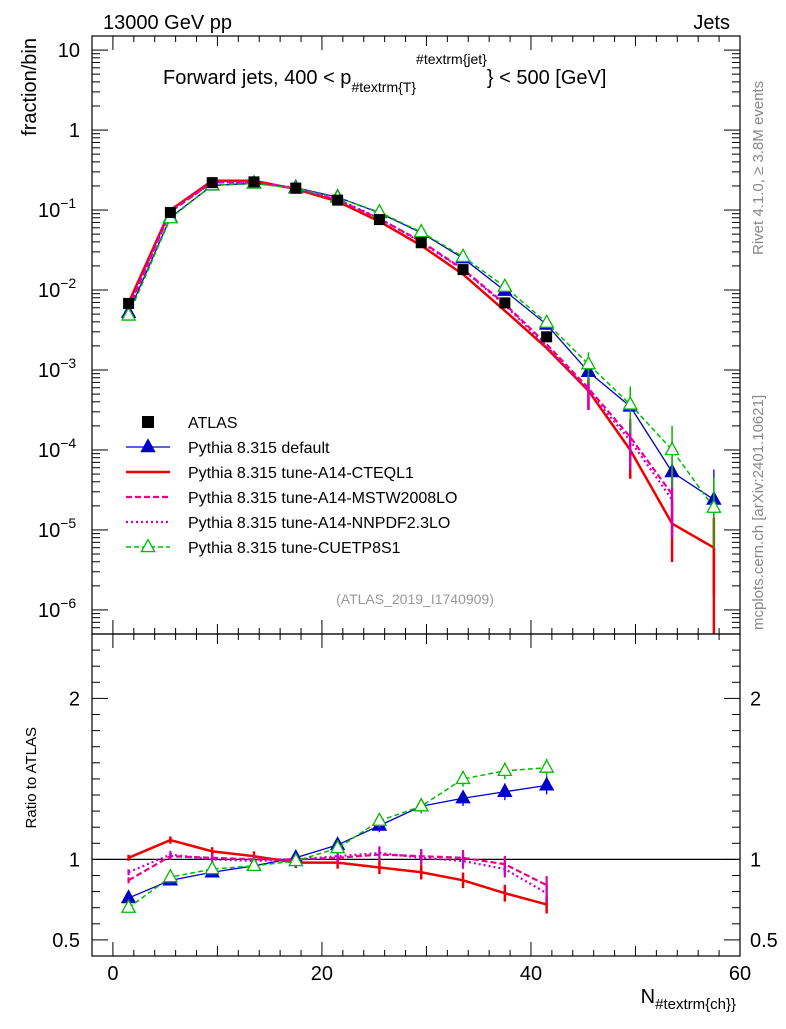 The height and width of the screenshot is (1029, 786). I want to click on ratio-tick-label: 0.5, so click(66, 941).